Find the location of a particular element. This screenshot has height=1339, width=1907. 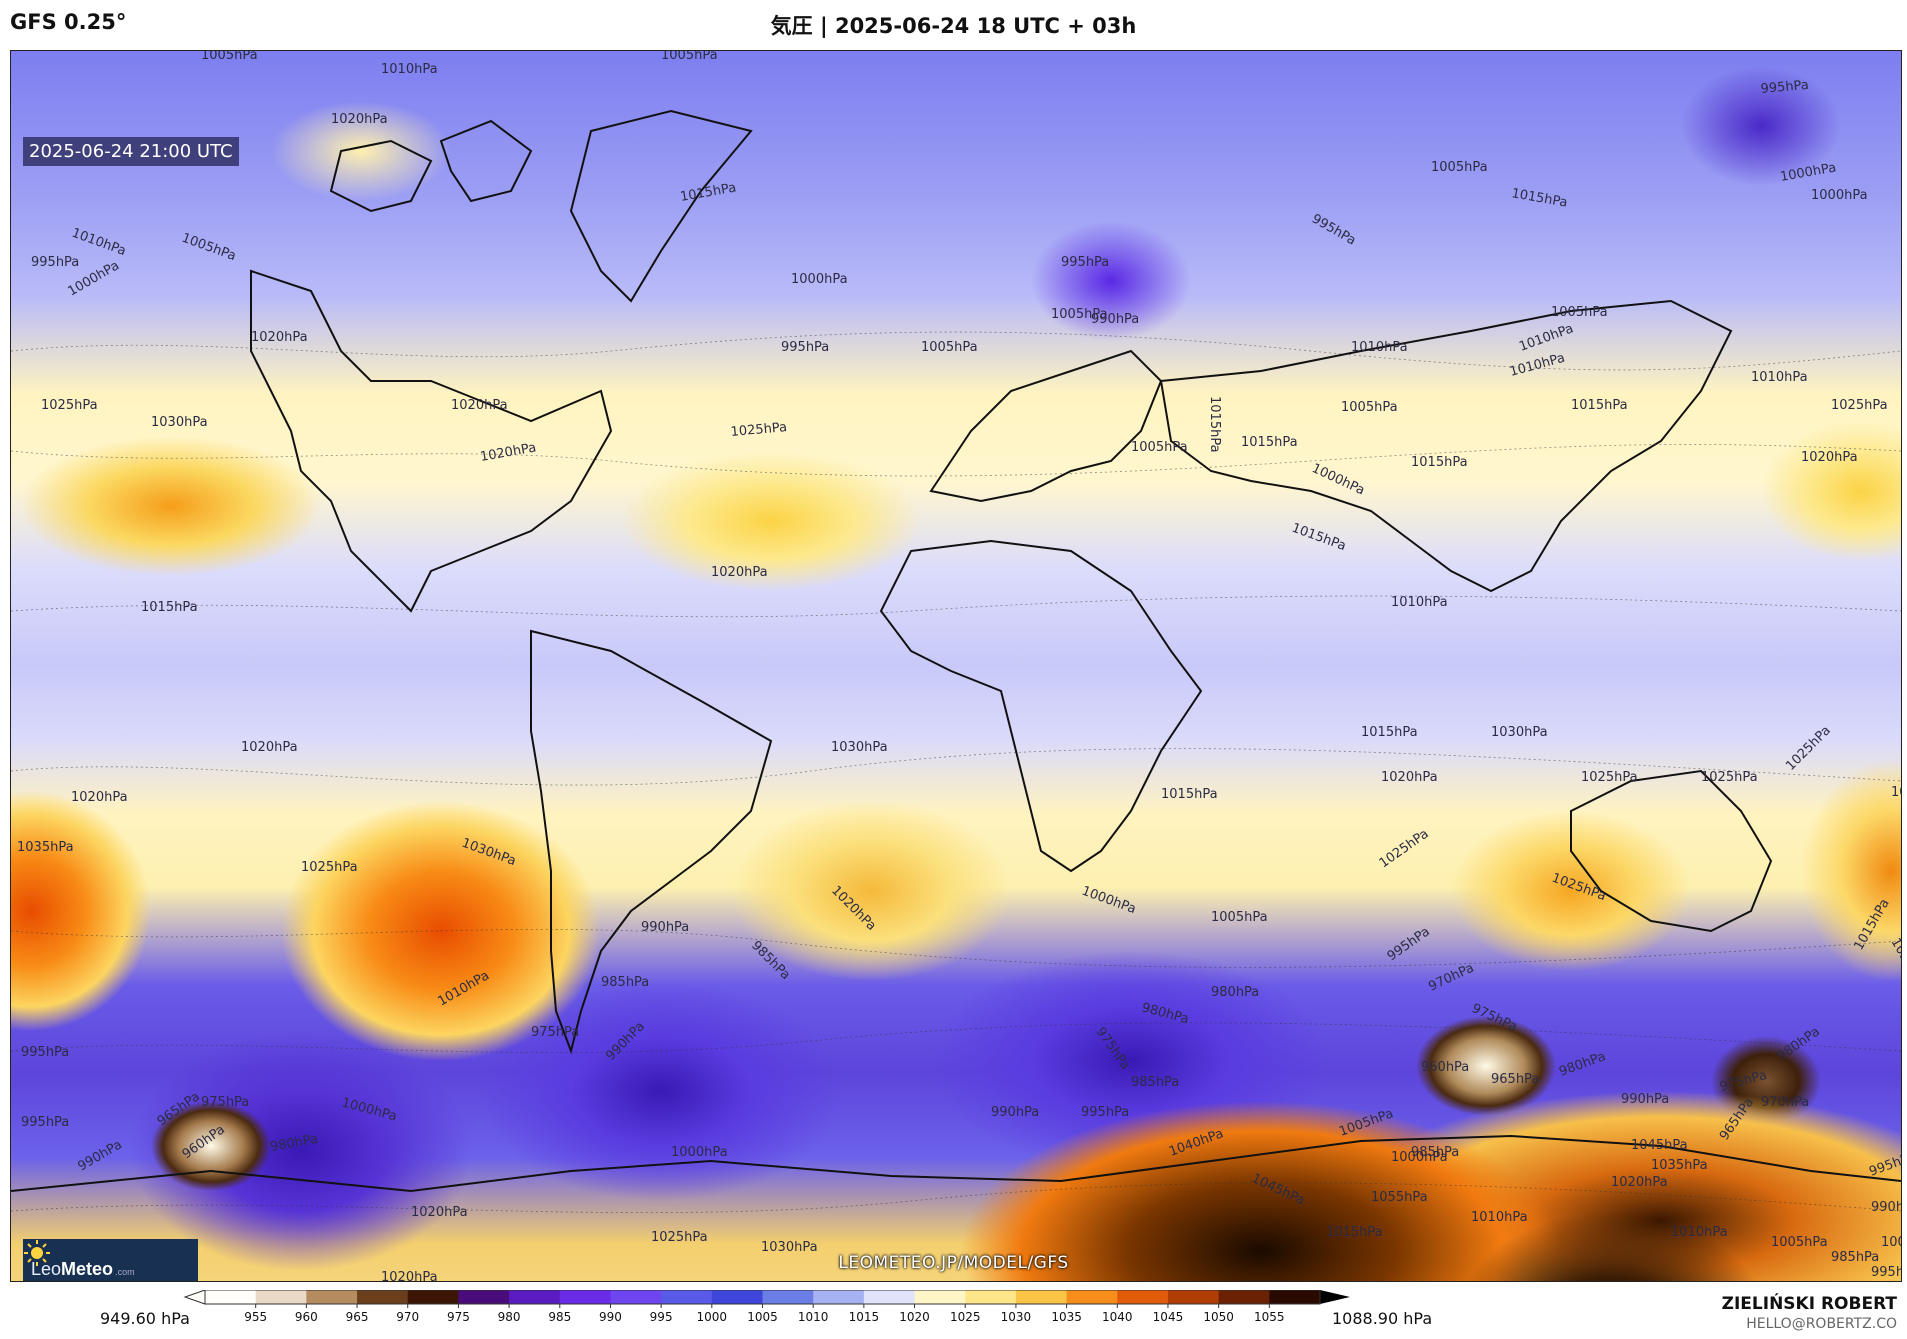

coastline-australia is located at coordinates (1671, 851).